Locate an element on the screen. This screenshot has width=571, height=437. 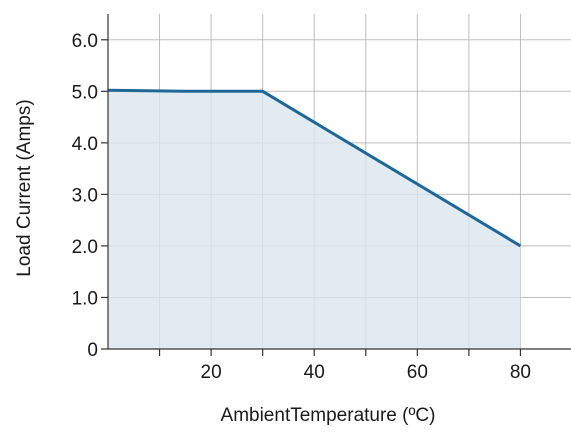
x-tick-label-3: 80 is located at coordinates (520, 372).